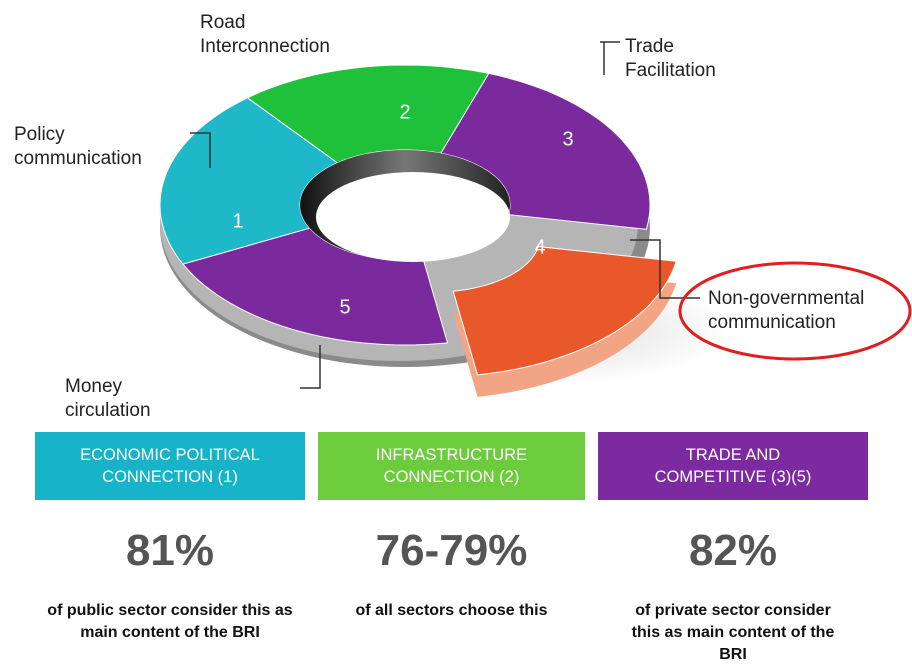 This screenshot has width=912, height=671. I want to click on segment-label: Non-governmental communication, so click(786, 310).